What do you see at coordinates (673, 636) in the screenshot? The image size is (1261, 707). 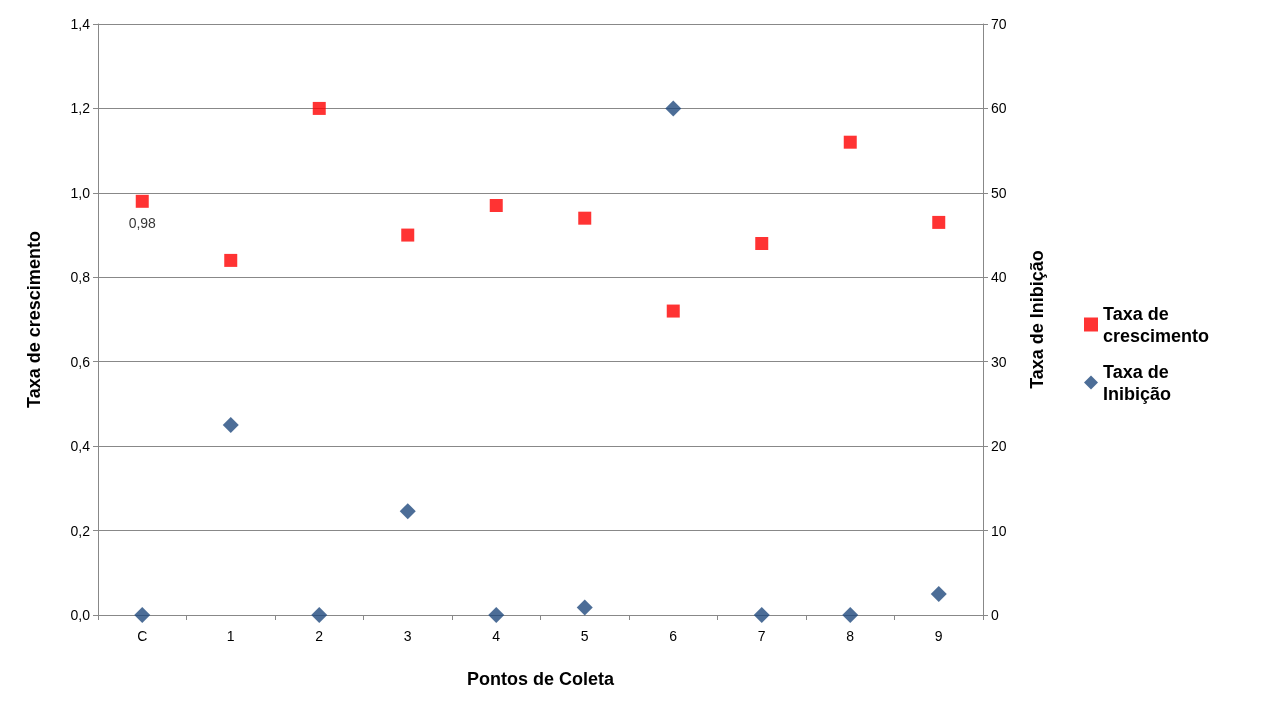 I see `x-tick-label: 6` at bounding box center [673, 636].